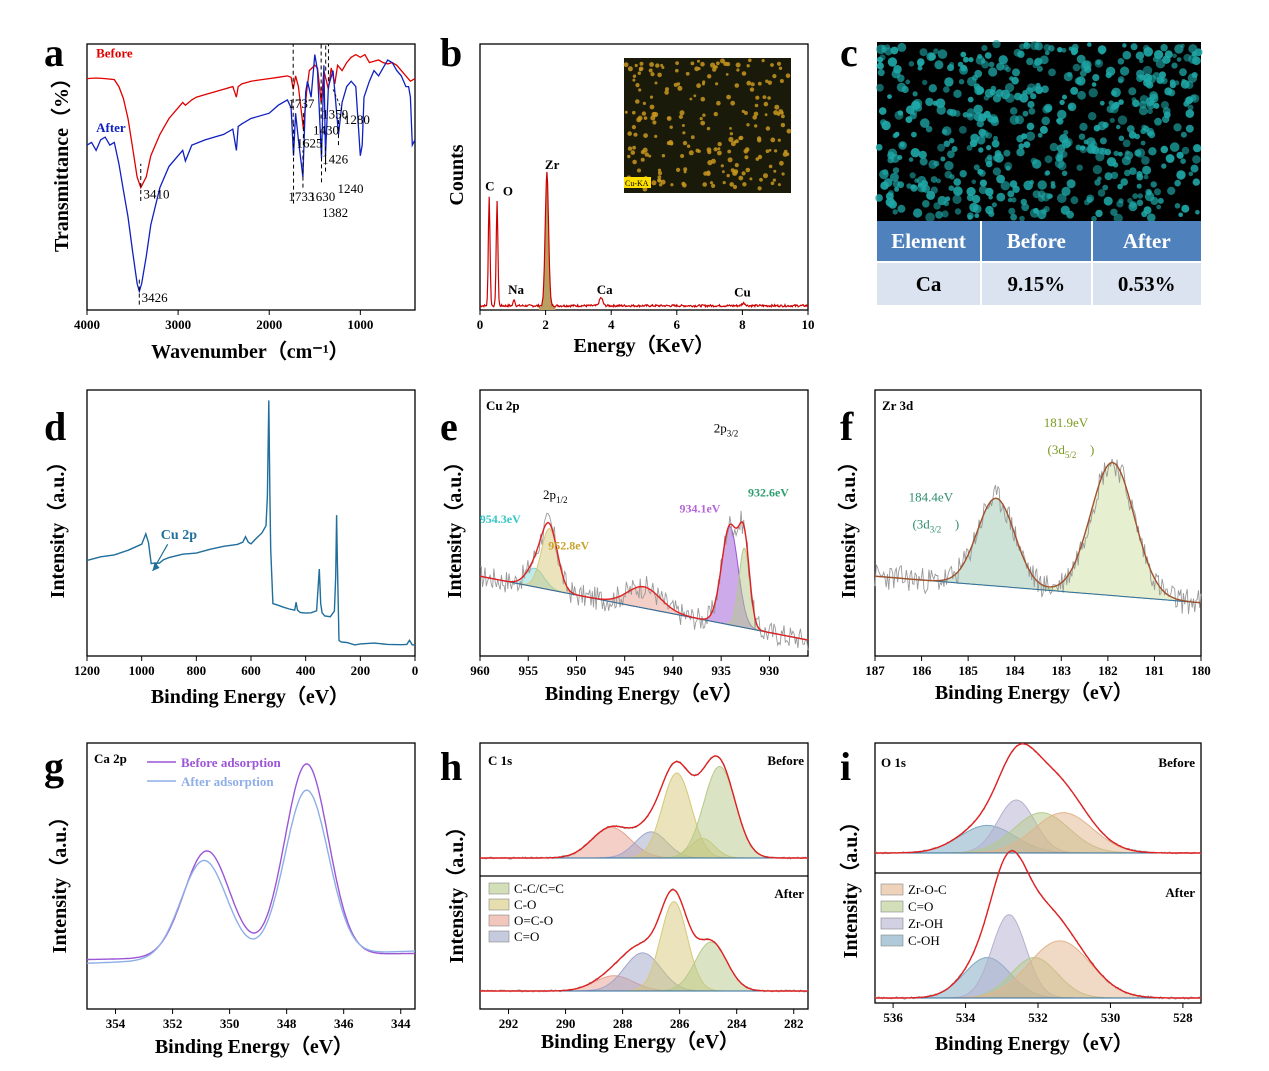  I want to click on x-tick-label: 354, so click(116, 1023).